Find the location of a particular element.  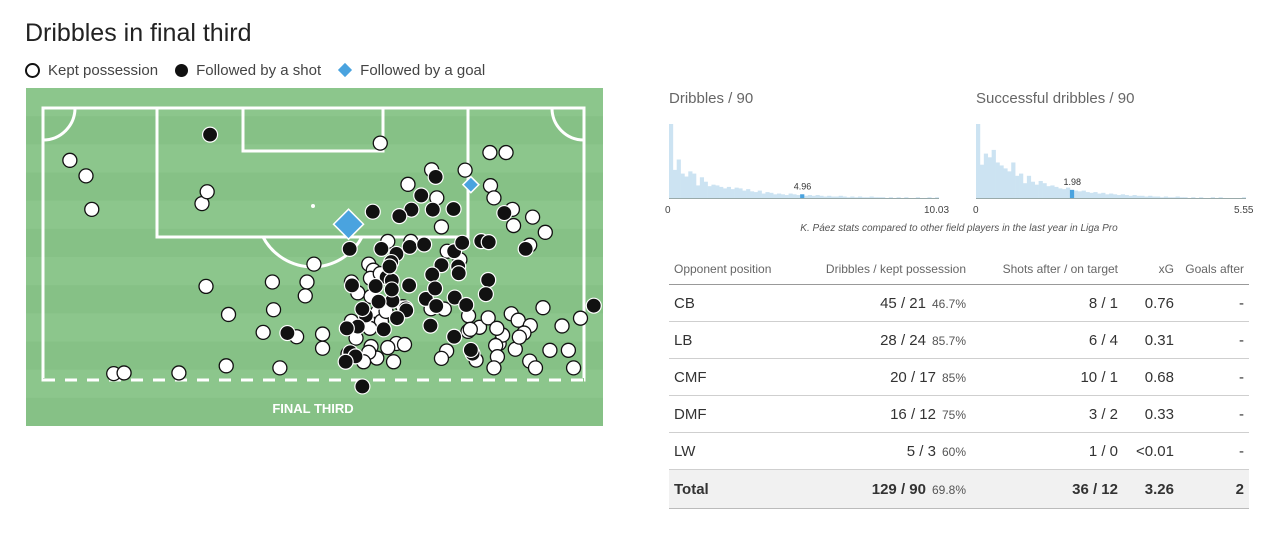

table-cell: 129 / 90 69.8% is located at coordinates (875, 489).